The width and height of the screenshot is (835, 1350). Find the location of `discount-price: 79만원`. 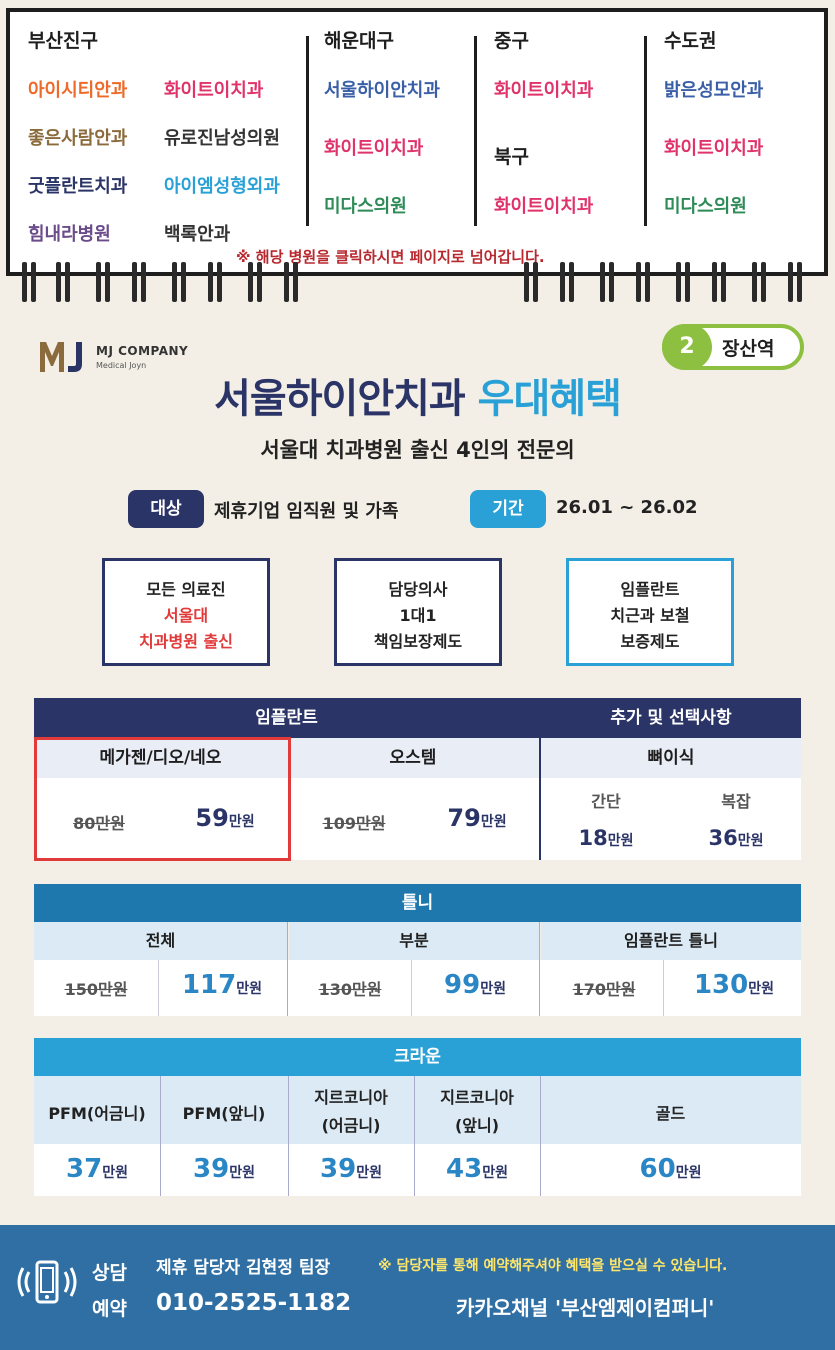

discount-price: 79만원 is located at coordinates (477, 818).